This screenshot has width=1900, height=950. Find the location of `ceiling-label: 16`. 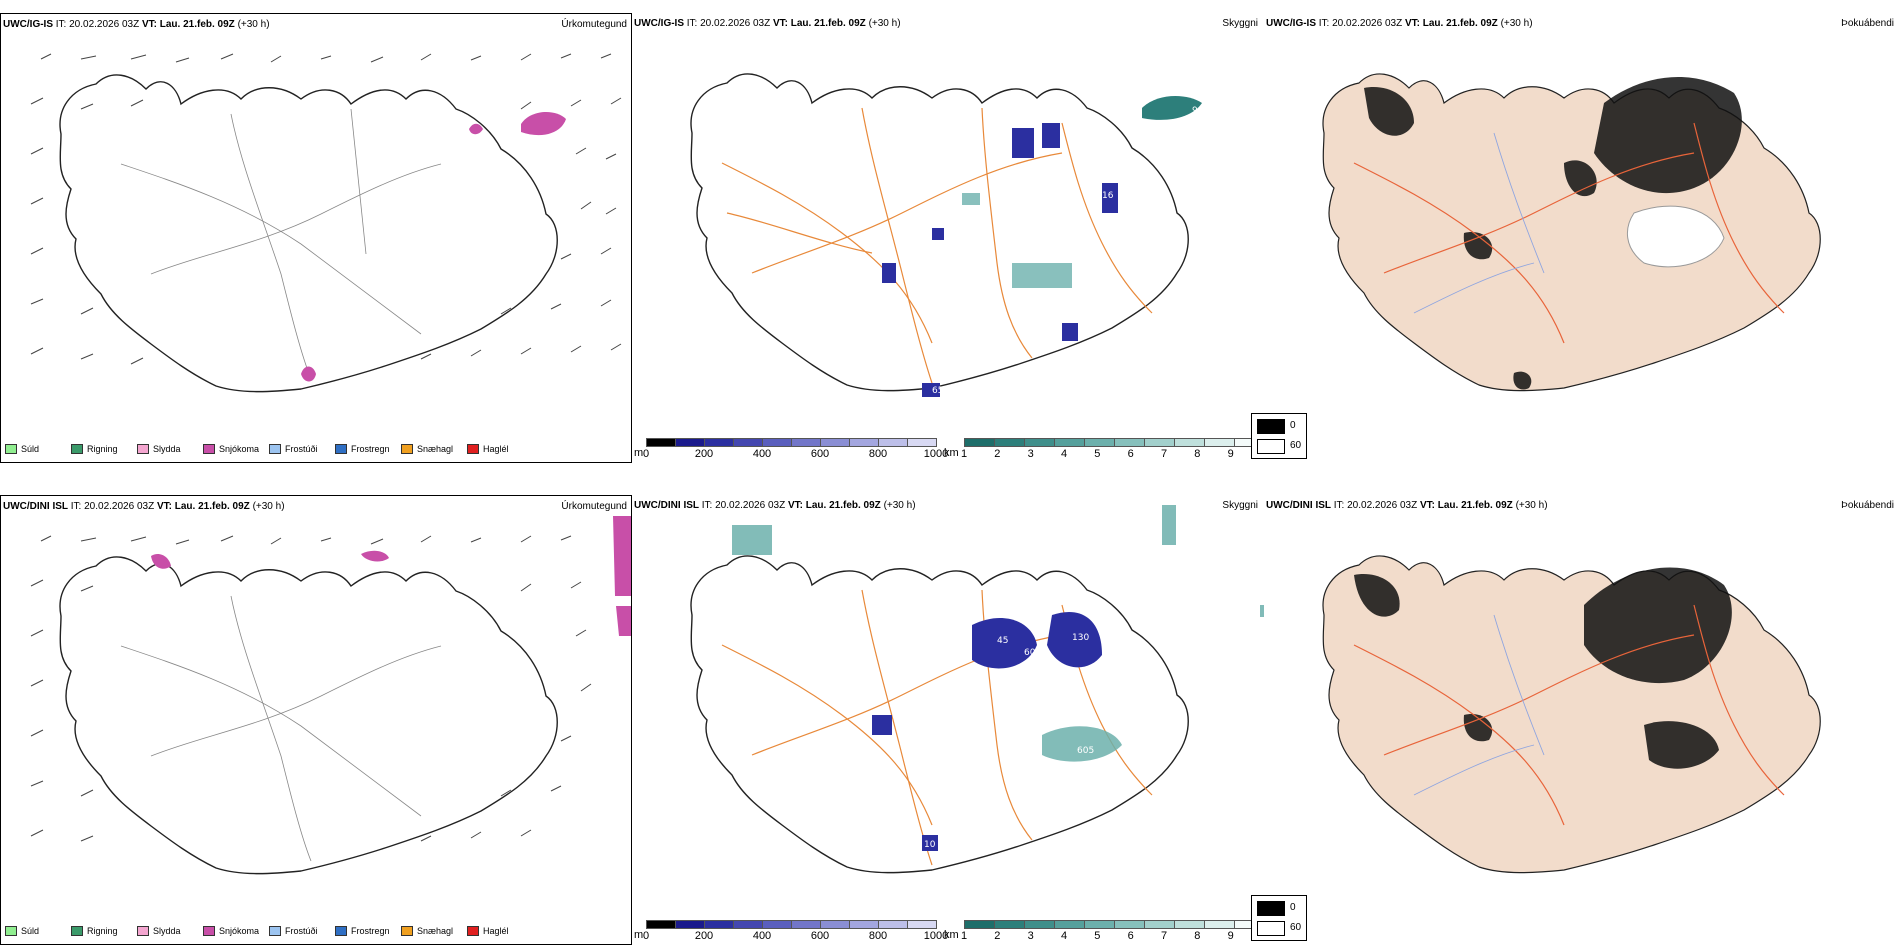

ceiling-label: 16 is located at coordinates (1108, 196).